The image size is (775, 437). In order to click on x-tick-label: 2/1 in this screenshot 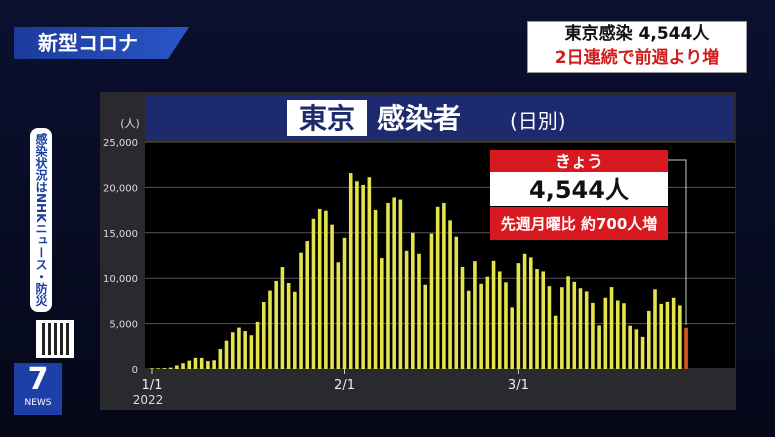, I will do `click(344, 385)`.